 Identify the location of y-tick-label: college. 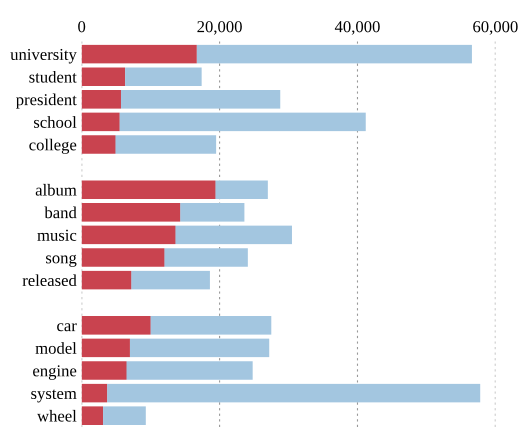
(52, 146).